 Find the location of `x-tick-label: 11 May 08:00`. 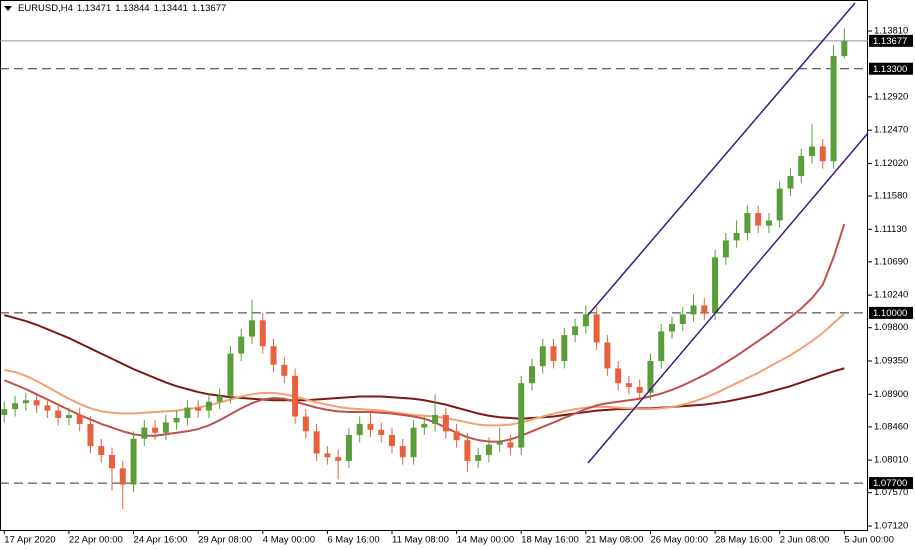

x-tick-label: 11 May 08:00 is located at coordinates (420, 540).